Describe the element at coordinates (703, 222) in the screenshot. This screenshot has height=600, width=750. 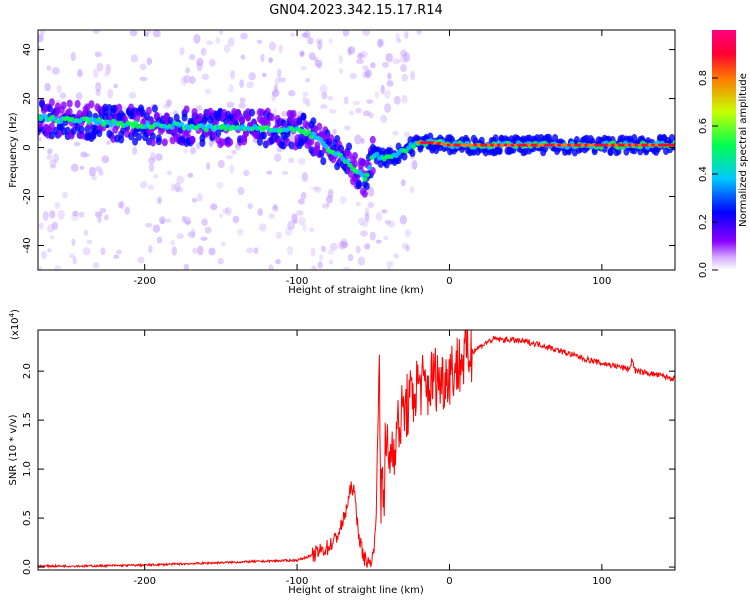
I see `colorbar-tick-label: 0.2` at that location.